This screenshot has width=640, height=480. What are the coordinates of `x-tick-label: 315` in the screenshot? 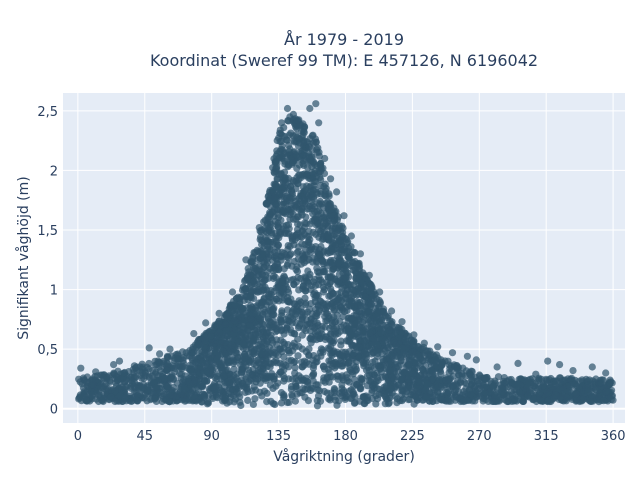 It's located at (546, 436).